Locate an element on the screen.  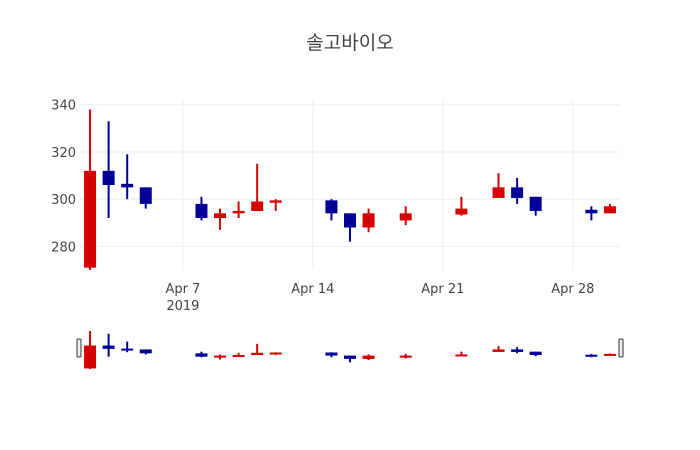
range-slider-left-handle is located at coordinates (79, 348).